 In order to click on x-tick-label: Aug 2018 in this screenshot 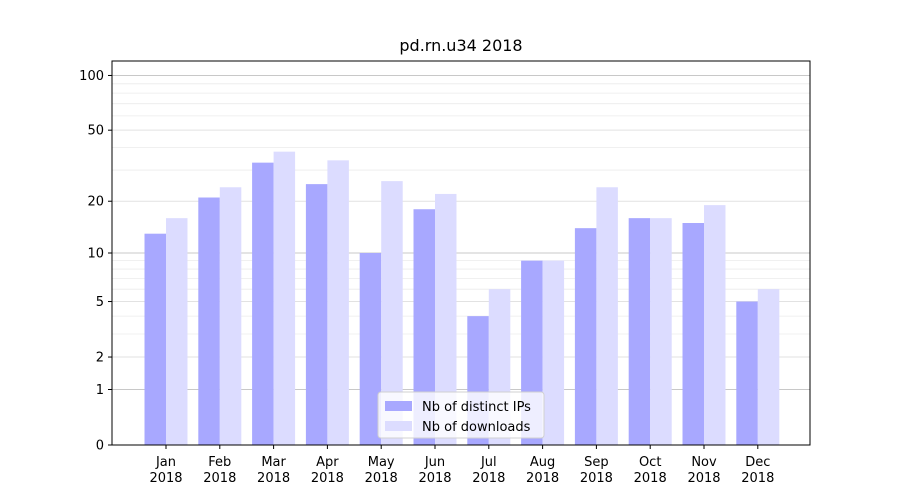, I will do `click(542, 470)`.